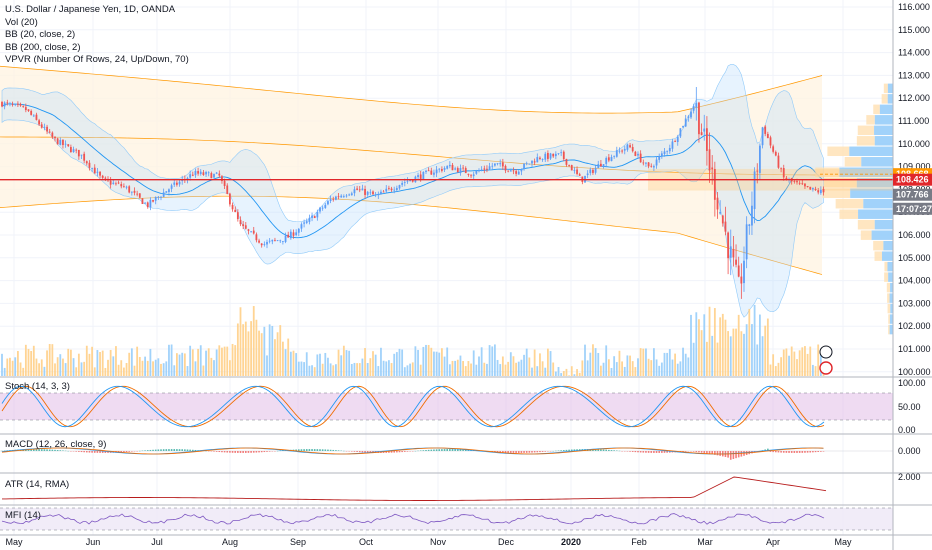 Image resolution: width=932 pixels, height=550 pixels. I want to click on price-tag, so click(912, 194).